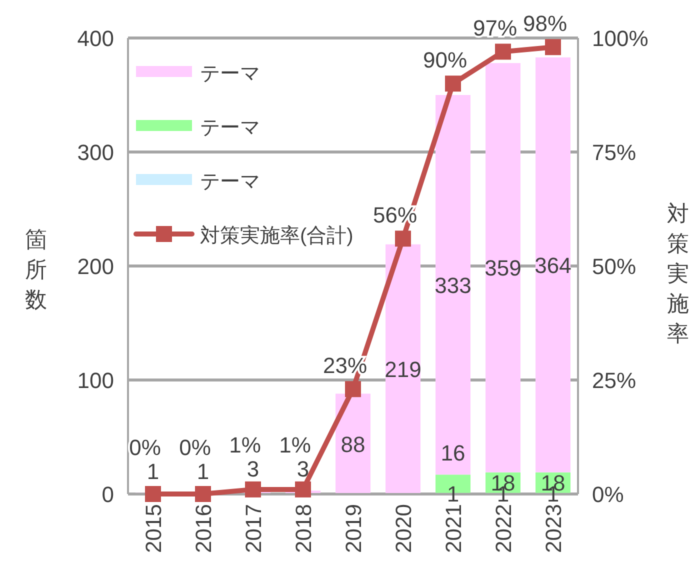  Describe the element at coordinates (95, 38) in the screenshot. I see `y-tick-label: 400` at that location.